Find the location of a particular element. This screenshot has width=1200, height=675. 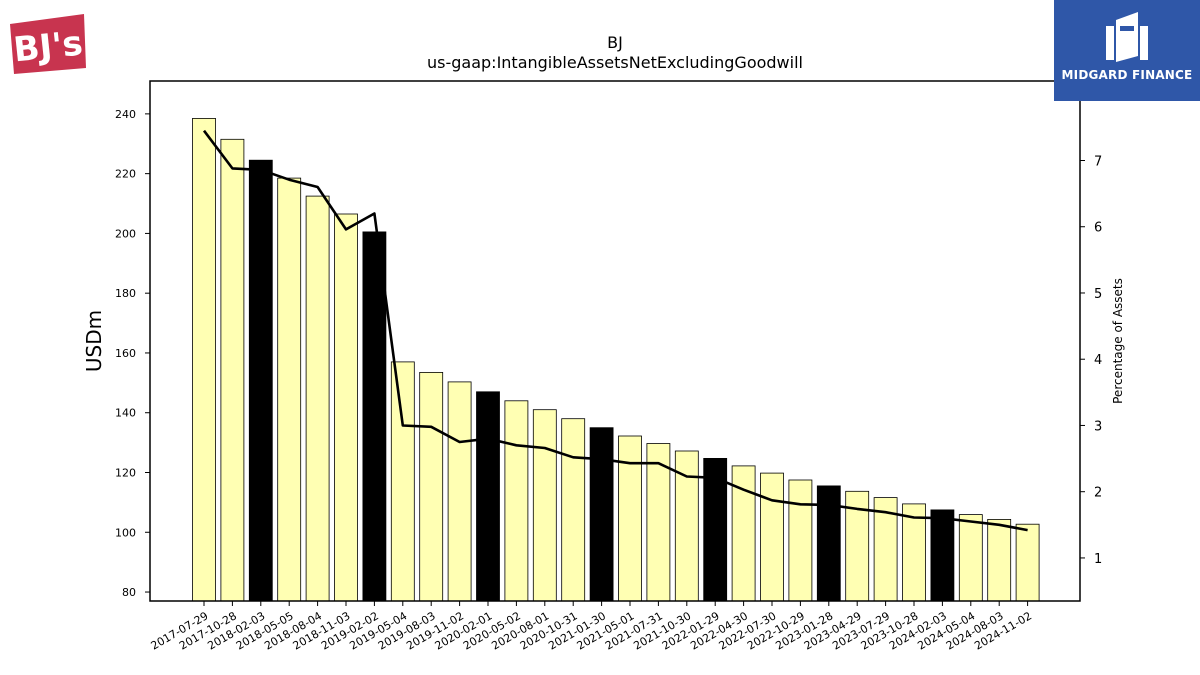

y2-tick-label: 2 is located at coordinates (1098, 493).